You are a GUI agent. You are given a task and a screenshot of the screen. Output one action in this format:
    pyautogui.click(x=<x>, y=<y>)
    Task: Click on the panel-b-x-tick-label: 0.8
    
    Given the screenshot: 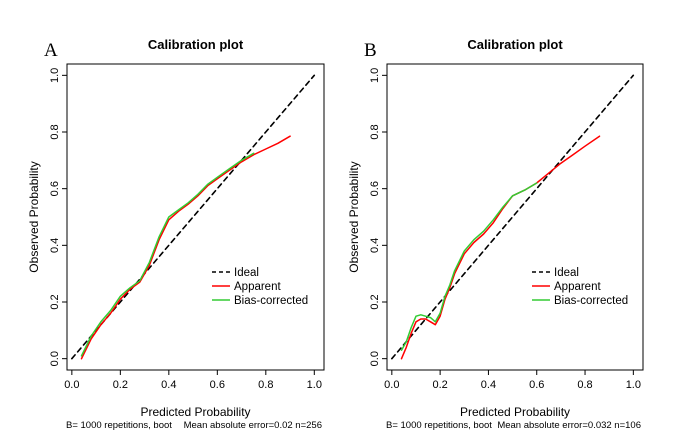 What is the action you would take?
    pyautogui.click(x=584, y=385)
    